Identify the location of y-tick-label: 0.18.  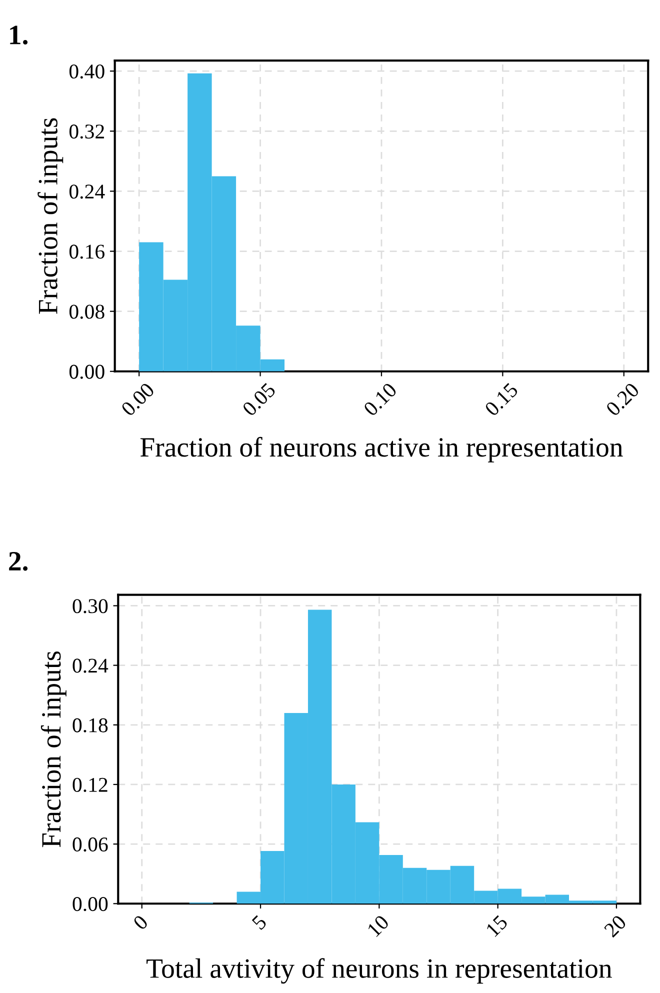
(90, 725).